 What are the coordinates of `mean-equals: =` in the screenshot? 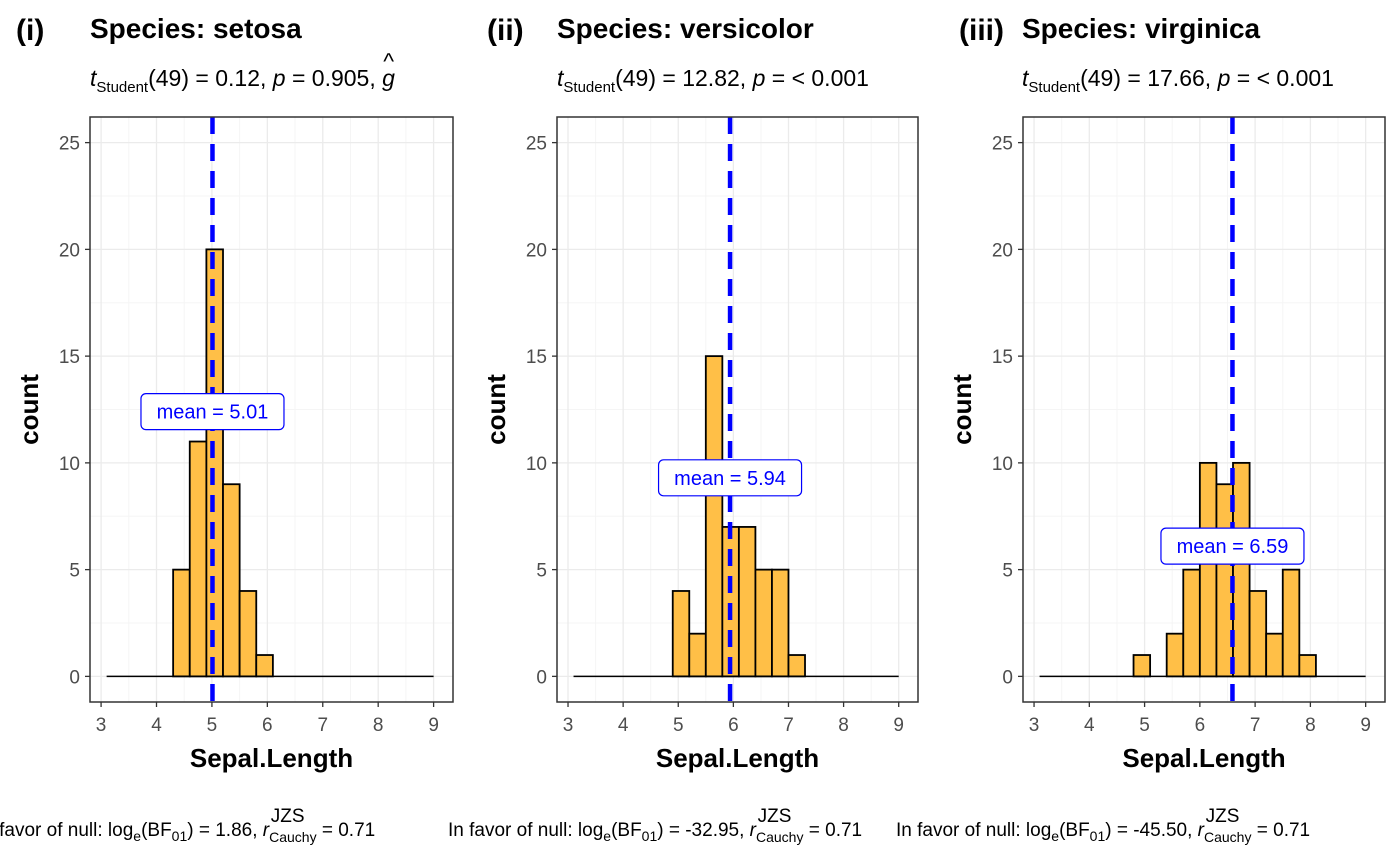 It's located at (735, 479).